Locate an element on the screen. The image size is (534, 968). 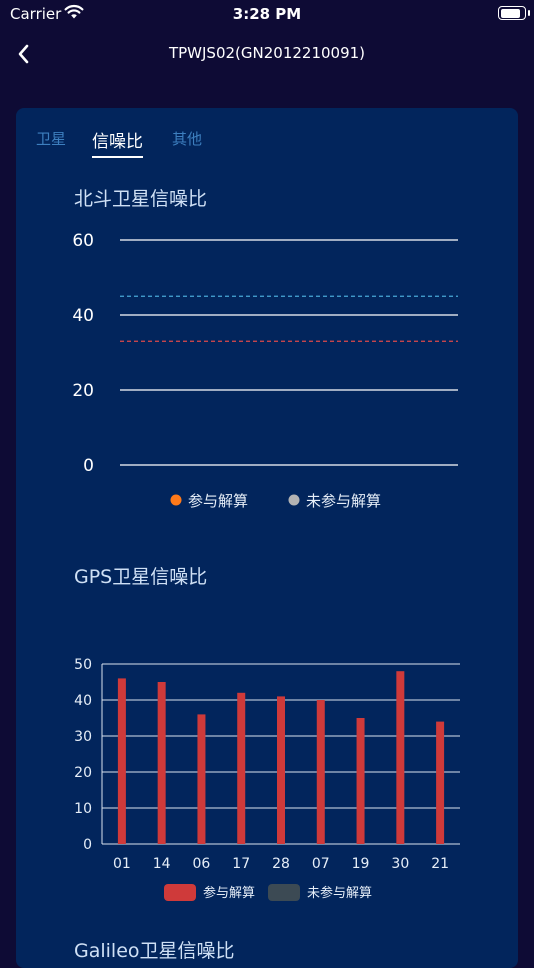
tab-snr: 信噪比 is located at coordinates (117, 142).